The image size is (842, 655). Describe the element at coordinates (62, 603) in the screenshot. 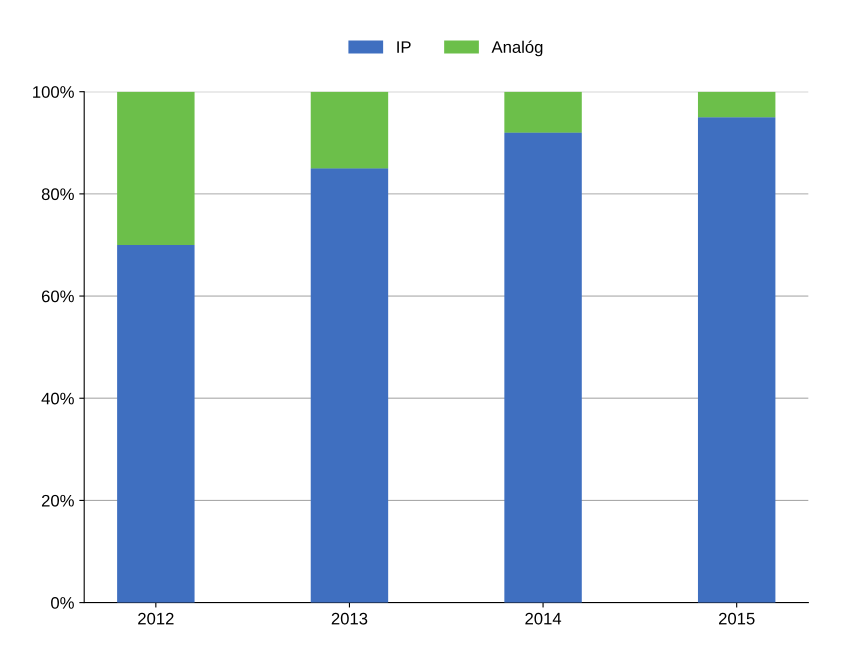

I see `y-tick-label: 0%` at that location.